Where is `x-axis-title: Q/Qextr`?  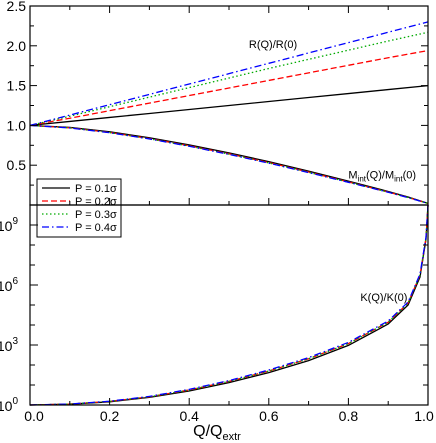 x-axis-title: Q/Qextr is located at coordinates (217, 433).